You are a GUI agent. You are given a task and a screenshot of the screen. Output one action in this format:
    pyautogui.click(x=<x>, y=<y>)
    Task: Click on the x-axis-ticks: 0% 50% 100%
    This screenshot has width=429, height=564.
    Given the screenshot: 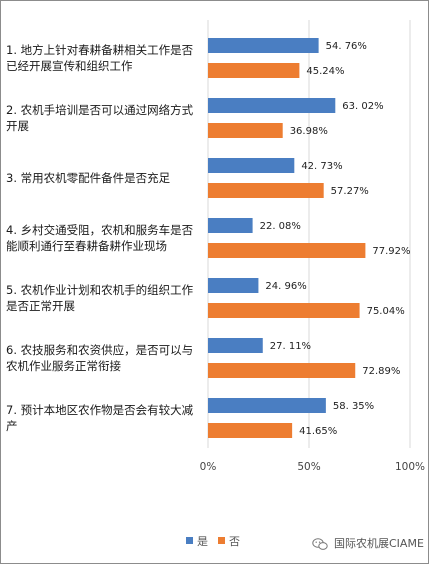 What is the action you would take?
    pyautogui.click(x=312, y=467)
    